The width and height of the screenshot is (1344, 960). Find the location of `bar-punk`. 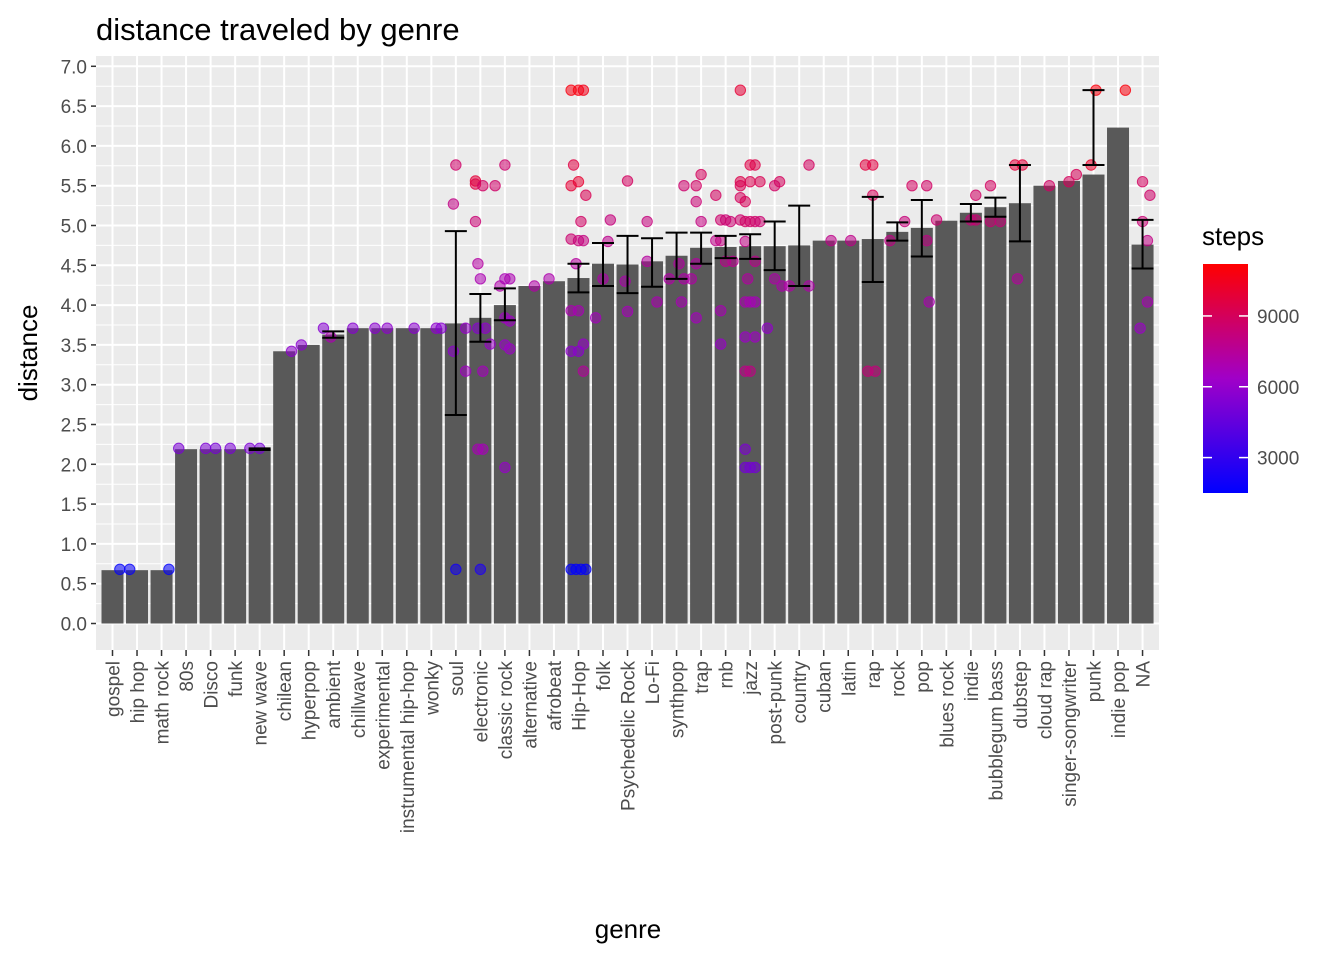

bar-punk is located at coordinates (1093, 399).